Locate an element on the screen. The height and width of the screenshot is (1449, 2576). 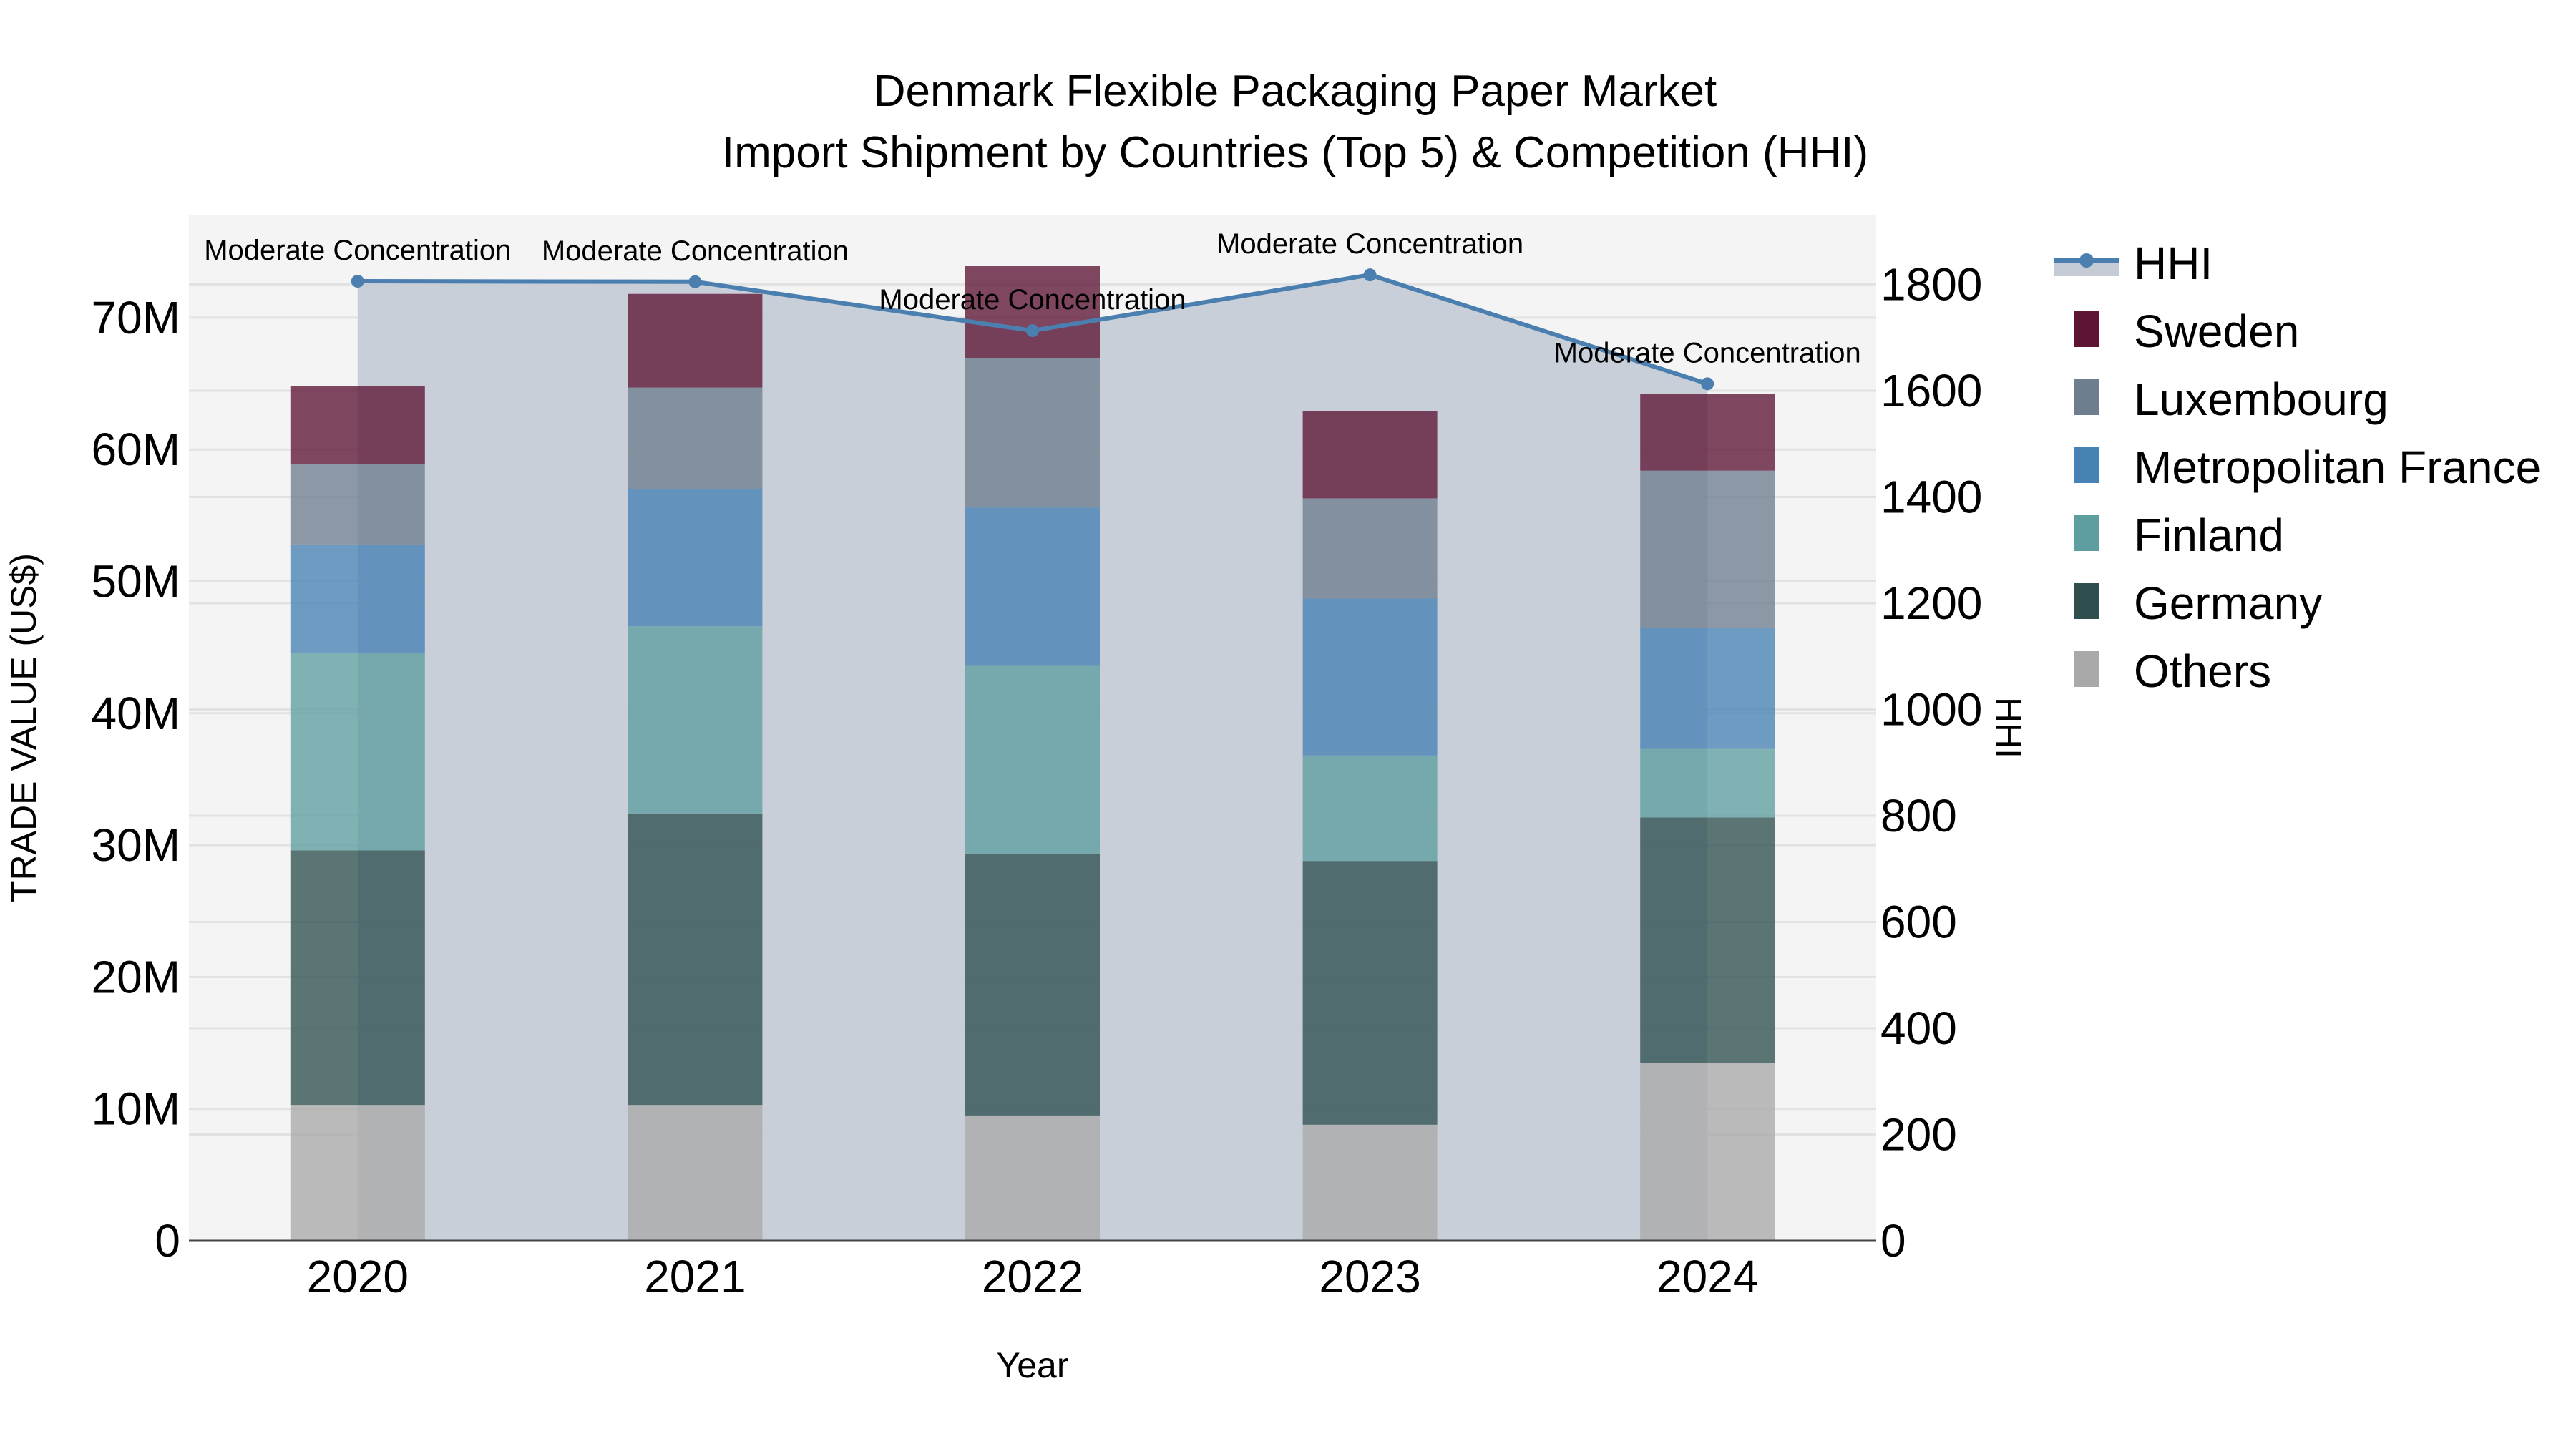
y2-tick-label: 1600 is located at coordinates (1931, 390).